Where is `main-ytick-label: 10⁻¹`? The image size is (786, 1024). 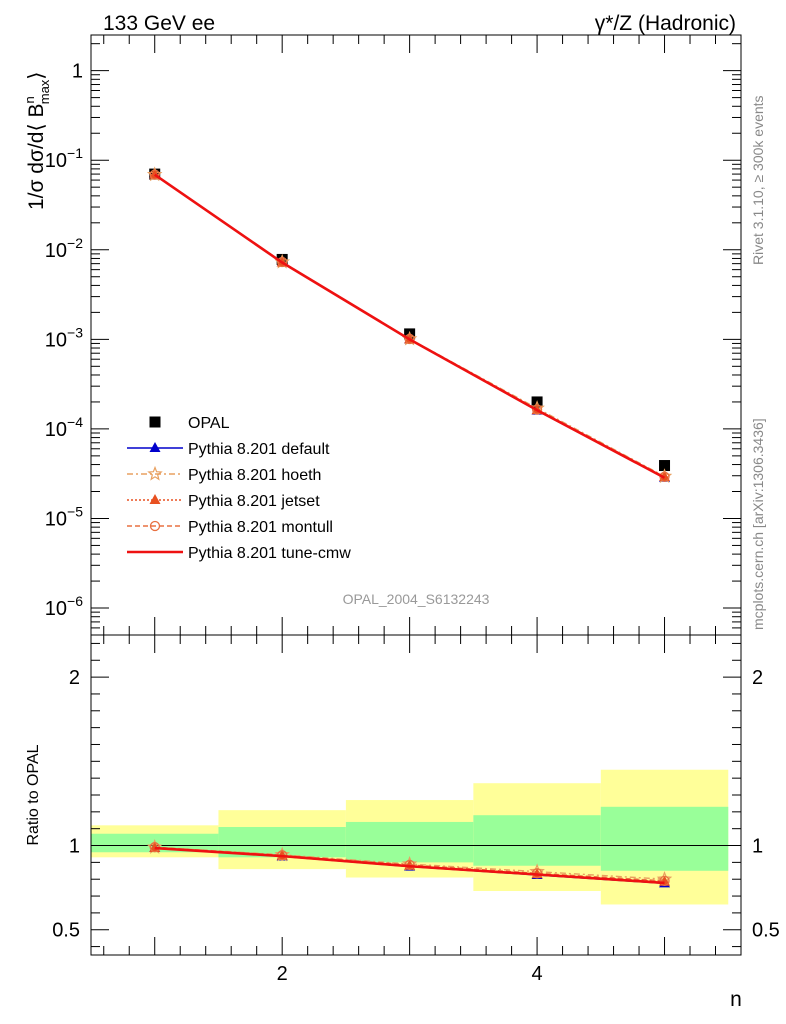 main-ytick-label: 10⁻¹ is located at coordinates (64, 158).